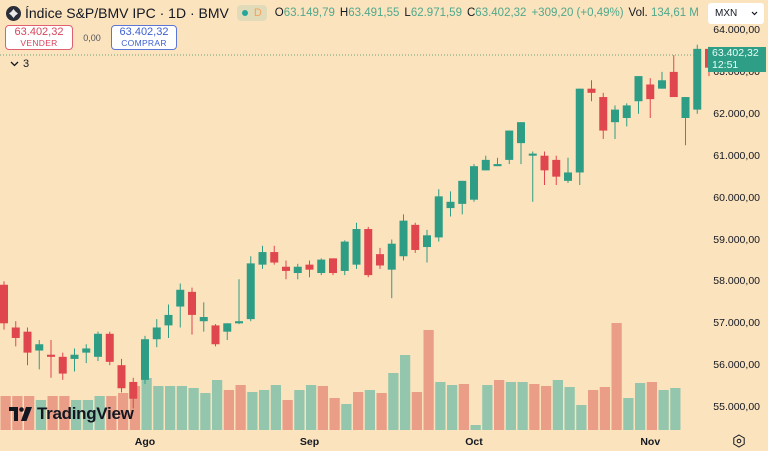 This screenshot has height=451, width=768. Describe the element at coordinates (736, 197) in the screenshot. I see `price-tick-label: 60.000,00` at that location.